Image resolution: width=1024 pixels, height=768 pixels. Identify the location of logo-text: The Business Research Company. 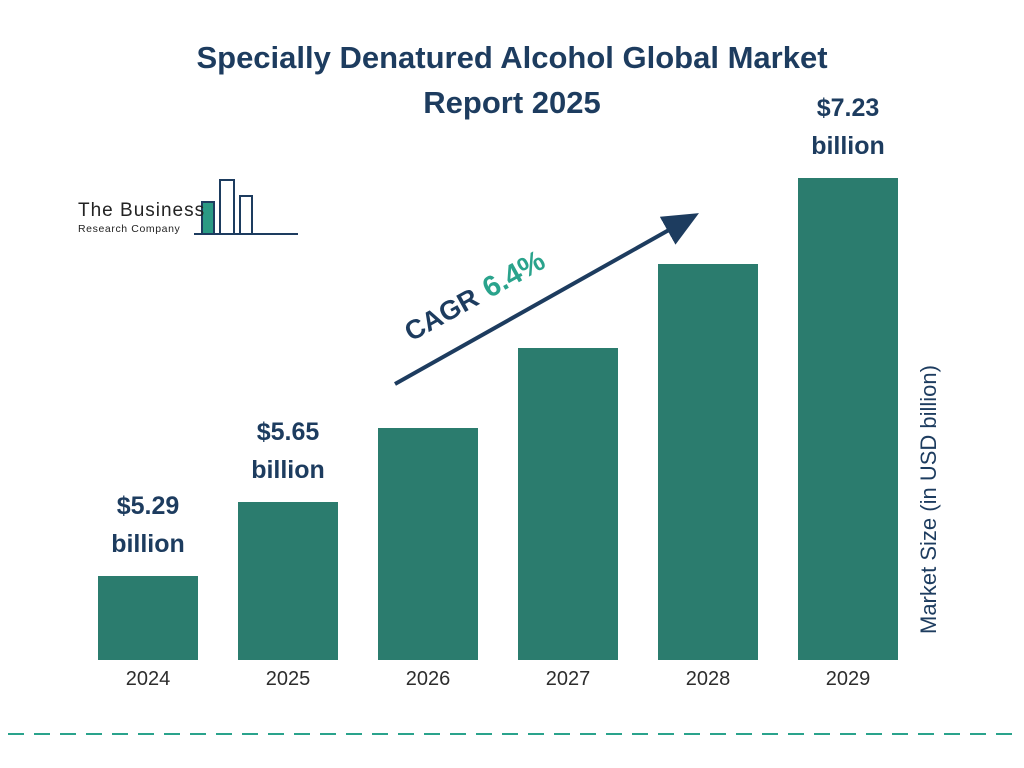
(141, 217).